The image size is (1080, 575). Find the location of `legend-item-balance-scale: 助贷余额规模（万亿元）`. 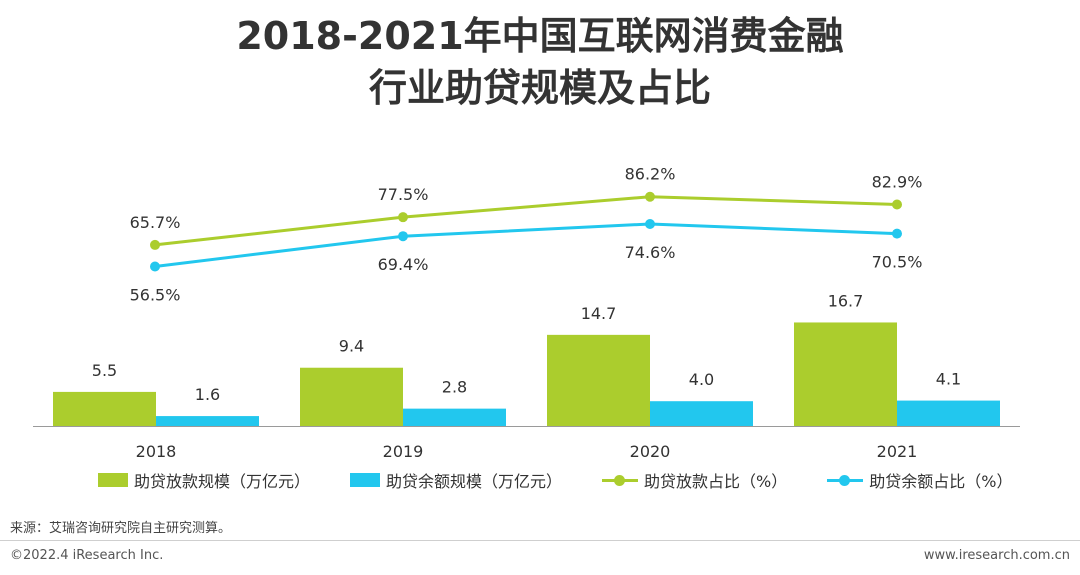

legend-item-balance-scale: 助贷余额规模（万亿元） is located at coordinates (456, 480).